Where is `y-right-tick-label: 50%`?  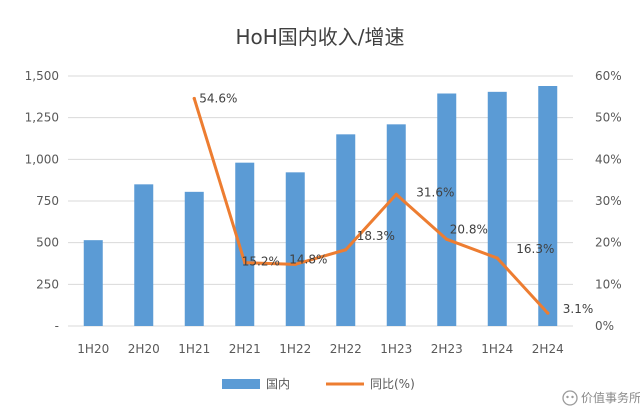 y-right-tick-label: 50% is located at coordinates (608, 118).